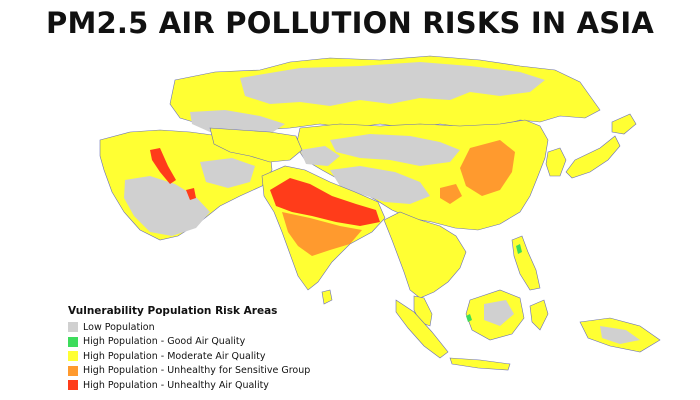 The width and height of the screenshot is (700, 400). Describe the element at coordinates (620, 335) in the screenshot. I see `region-papua-low` at that location.